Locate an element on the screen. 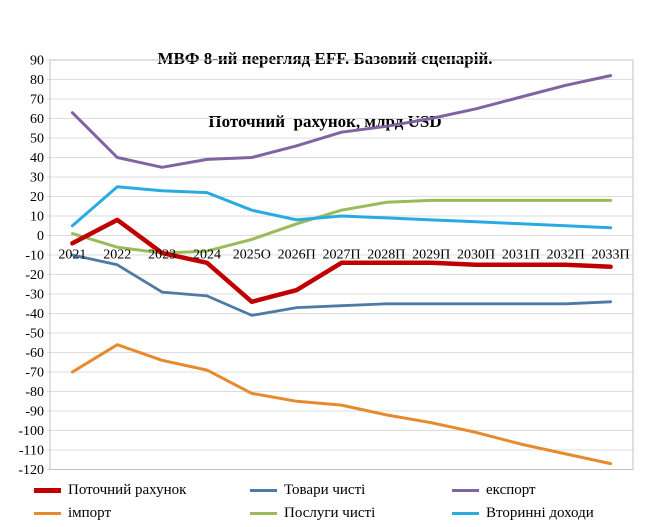 Image resolution: width=650 pixels, height=527 pixels. x-axis-label: 2028П is located at coordinates (386, 255).